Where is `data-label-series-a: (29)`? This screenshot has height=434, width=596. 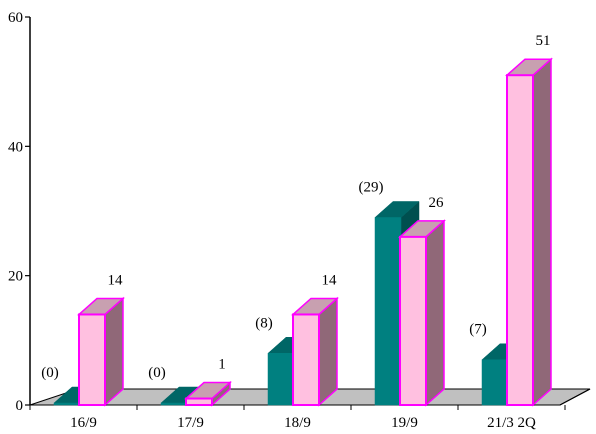 data-label-series-a: (29) is located at coordinates (371, 187).